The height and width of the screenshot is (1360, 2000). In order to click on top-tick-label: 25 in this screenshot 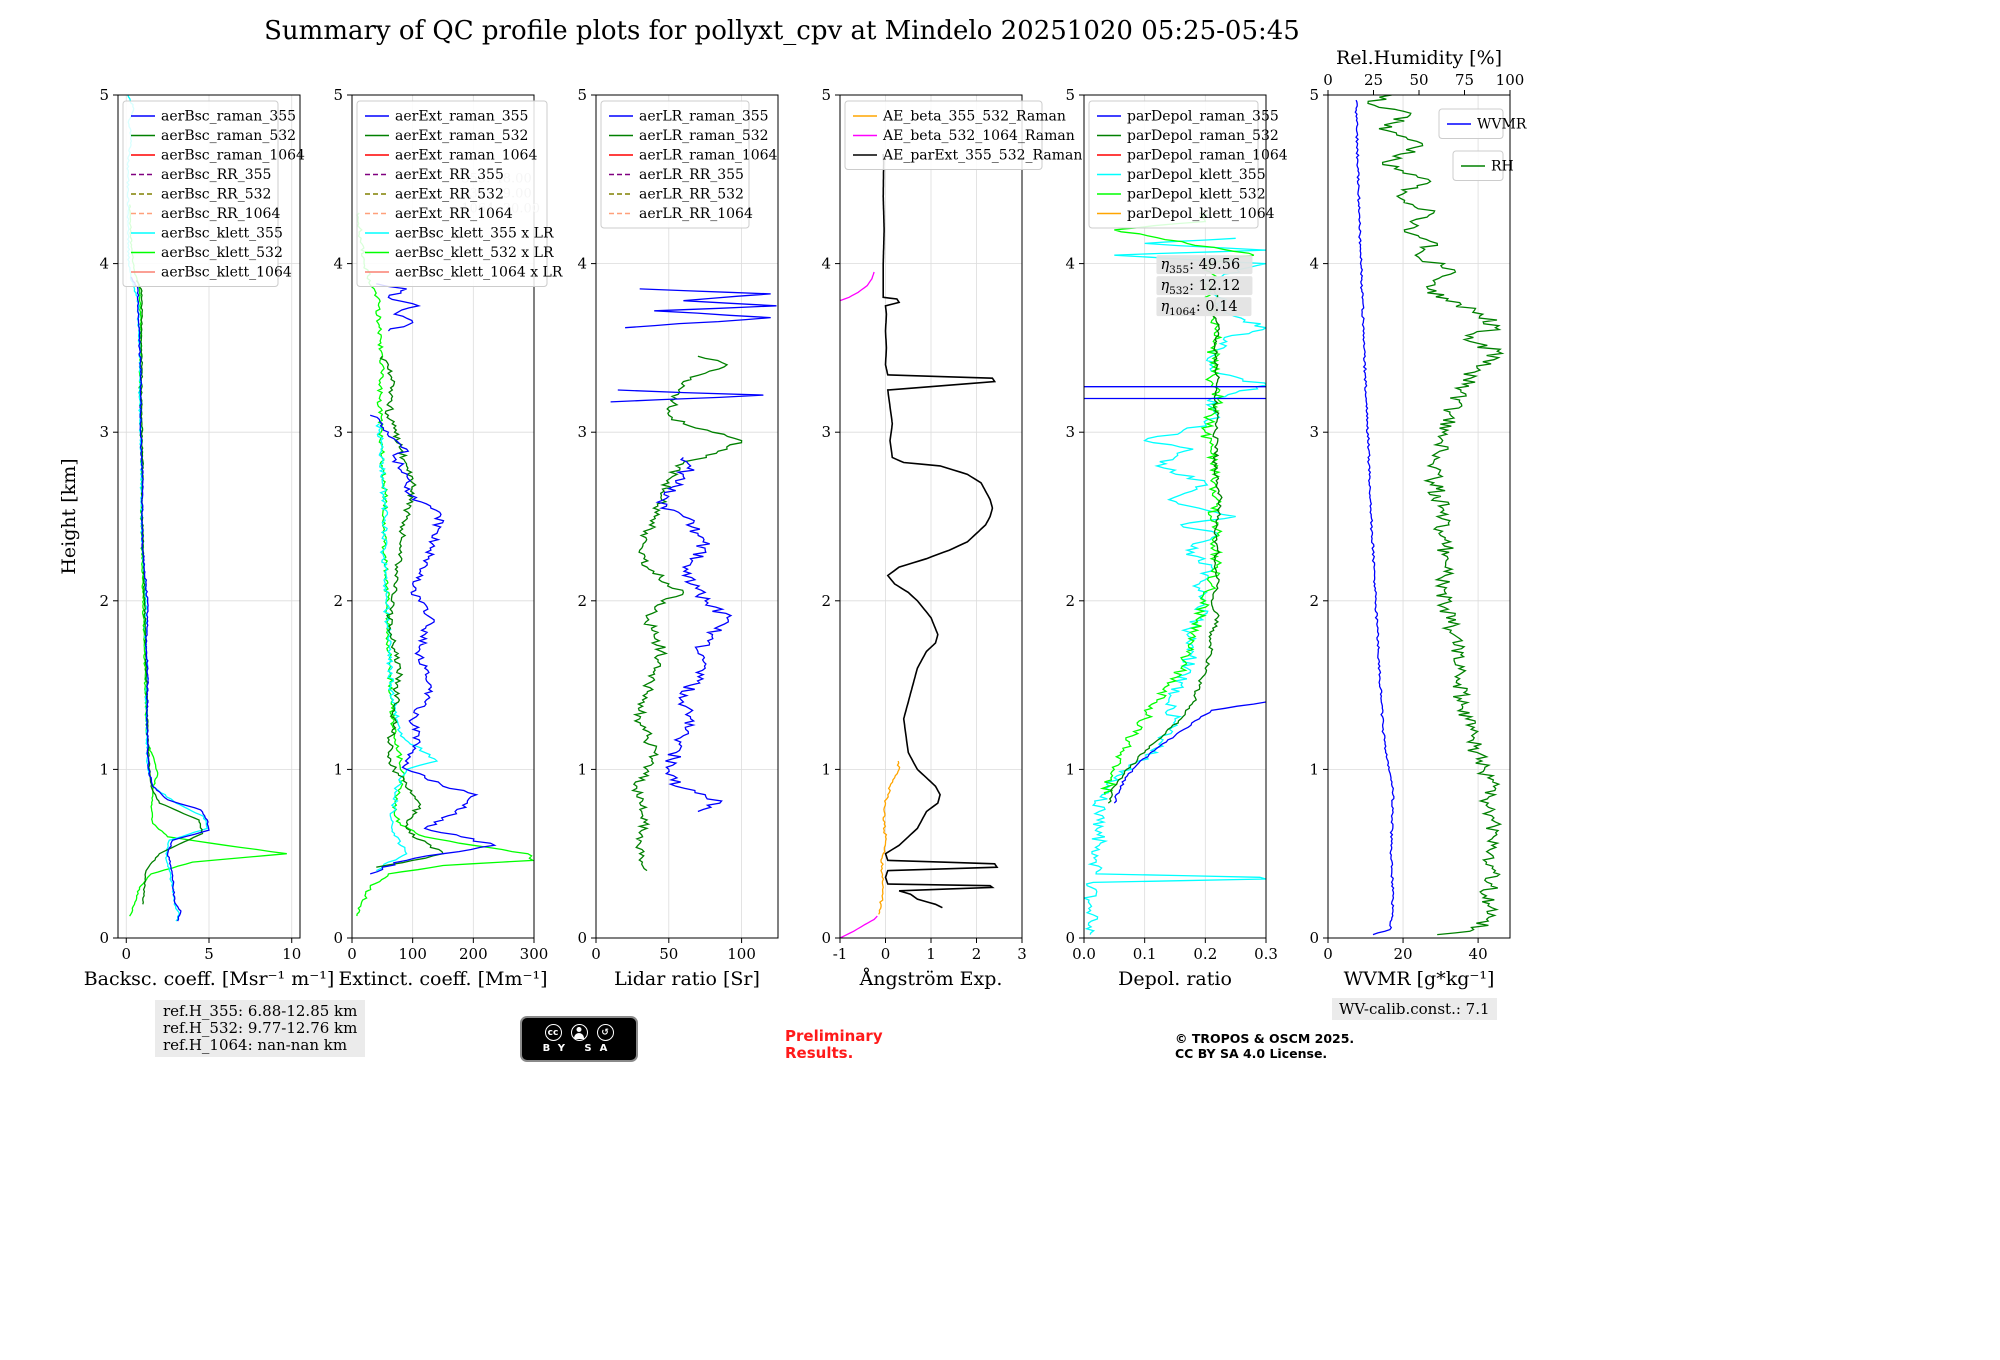, I will do `click(1373, 80)`.